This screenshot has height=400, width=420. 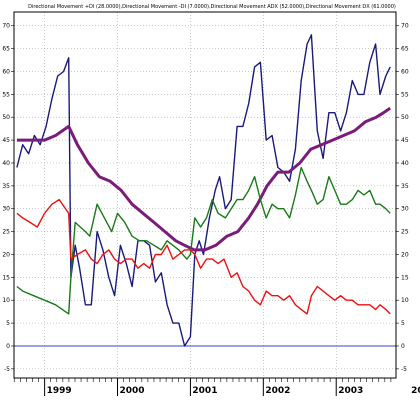 I want to click on y-tick-label-left: 35, so click(x=6, y=186).